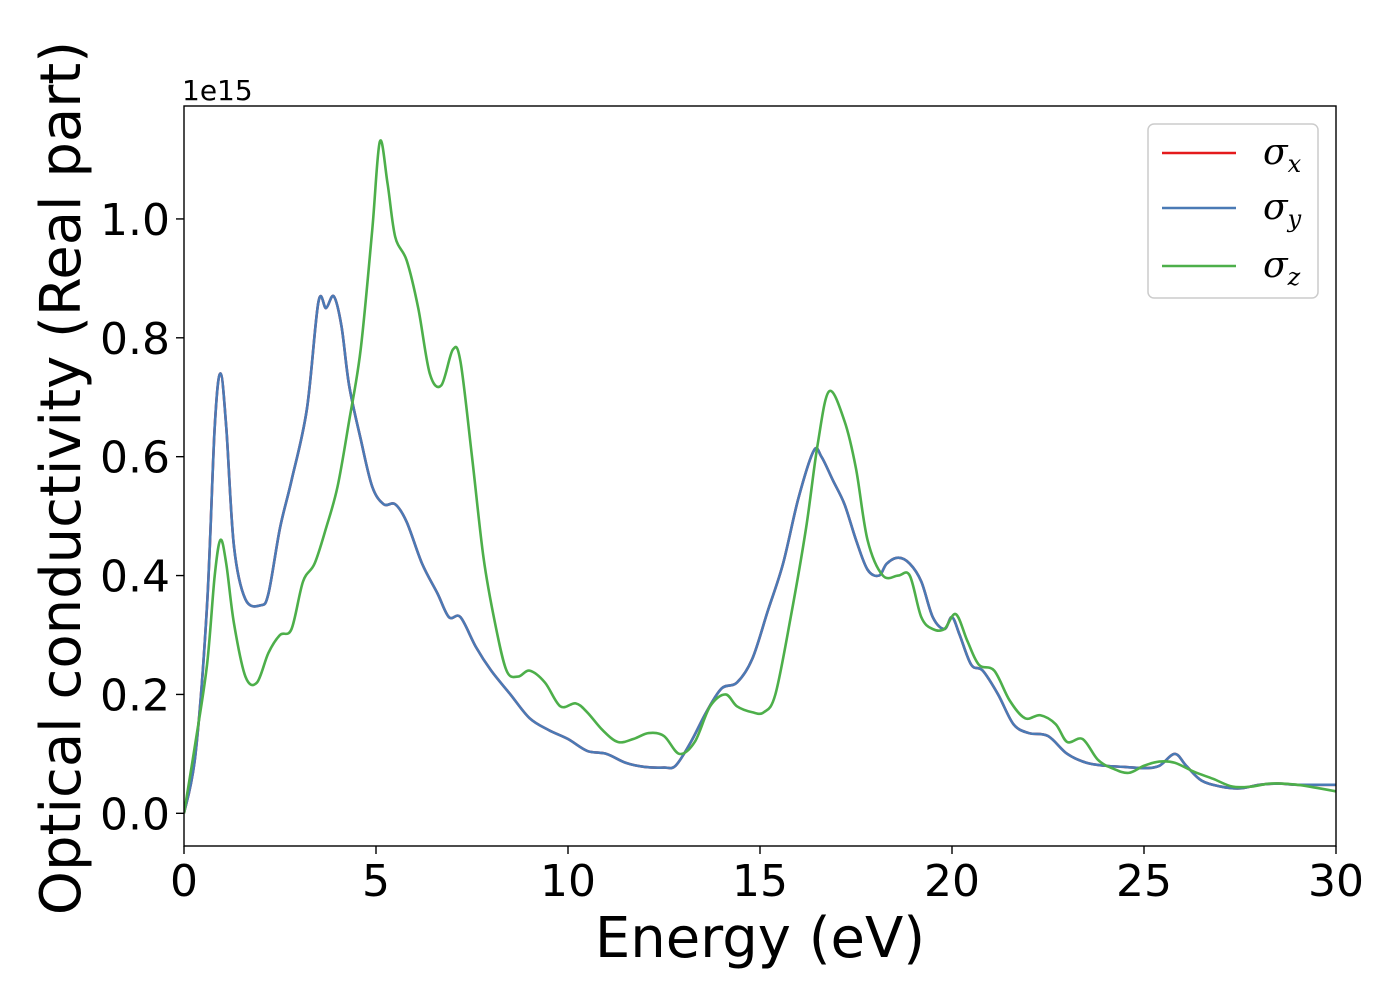 The height and width of the screenshot is (1000, 1400). I want to click on y-tick-label: 0.8, so click(135, 339).